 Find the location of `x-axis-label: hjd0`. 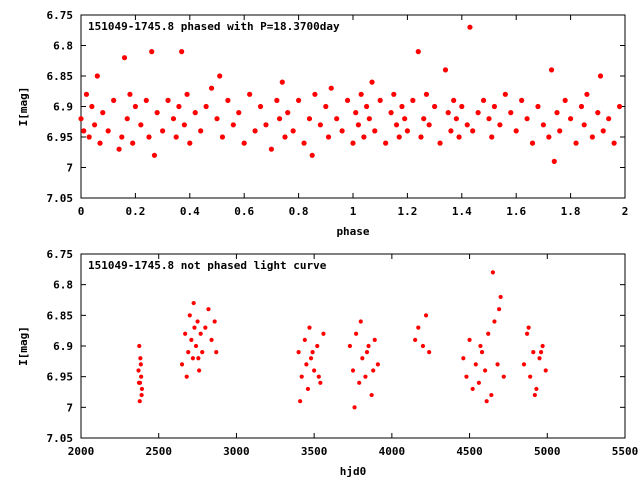

x-axis-label: hjd0 is located at coordinates (353, 471).